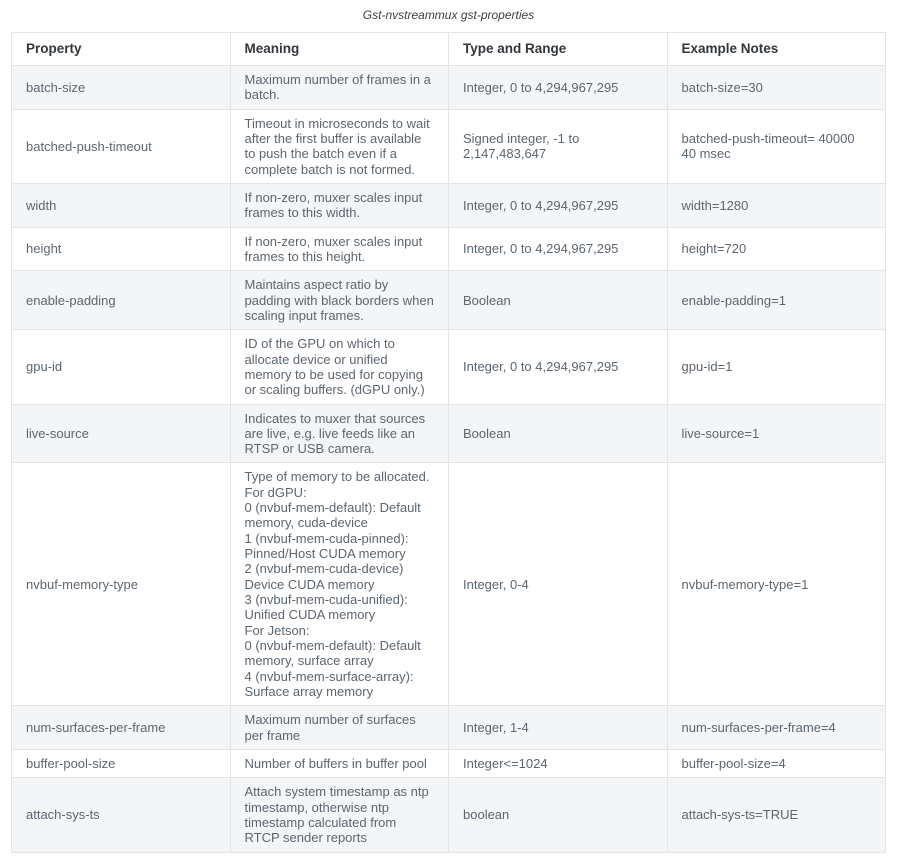  What do you see at coordinates (121, 49) in the screenshot?
I see `column-header-property: Property` at bounding box center [121, 49].